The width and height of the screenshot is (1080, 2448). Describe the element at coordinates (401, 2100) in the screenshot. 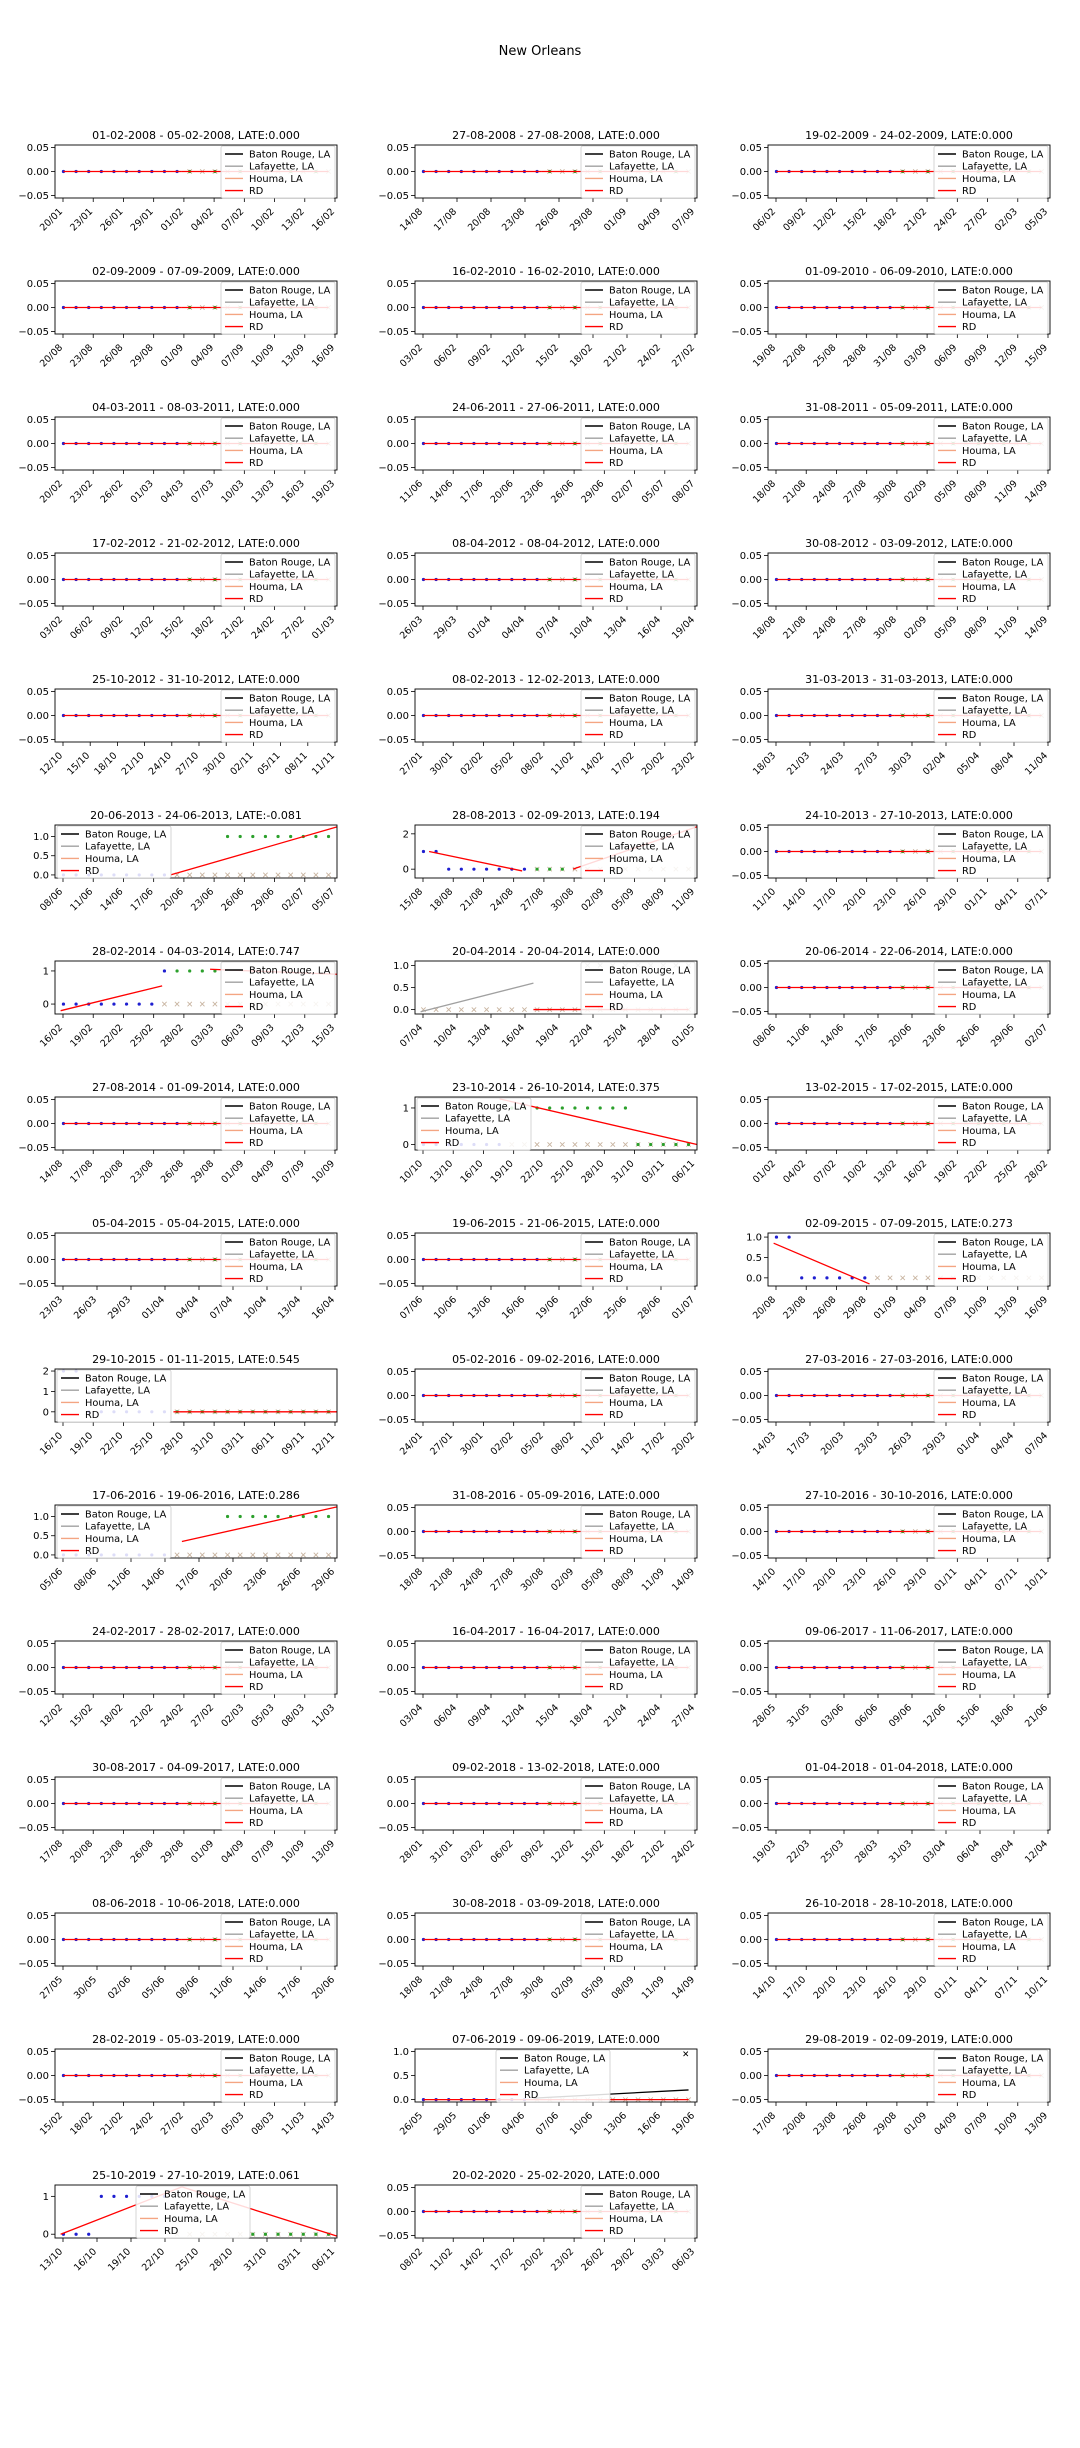

I see `y-tick-label: 0.0` at that location.